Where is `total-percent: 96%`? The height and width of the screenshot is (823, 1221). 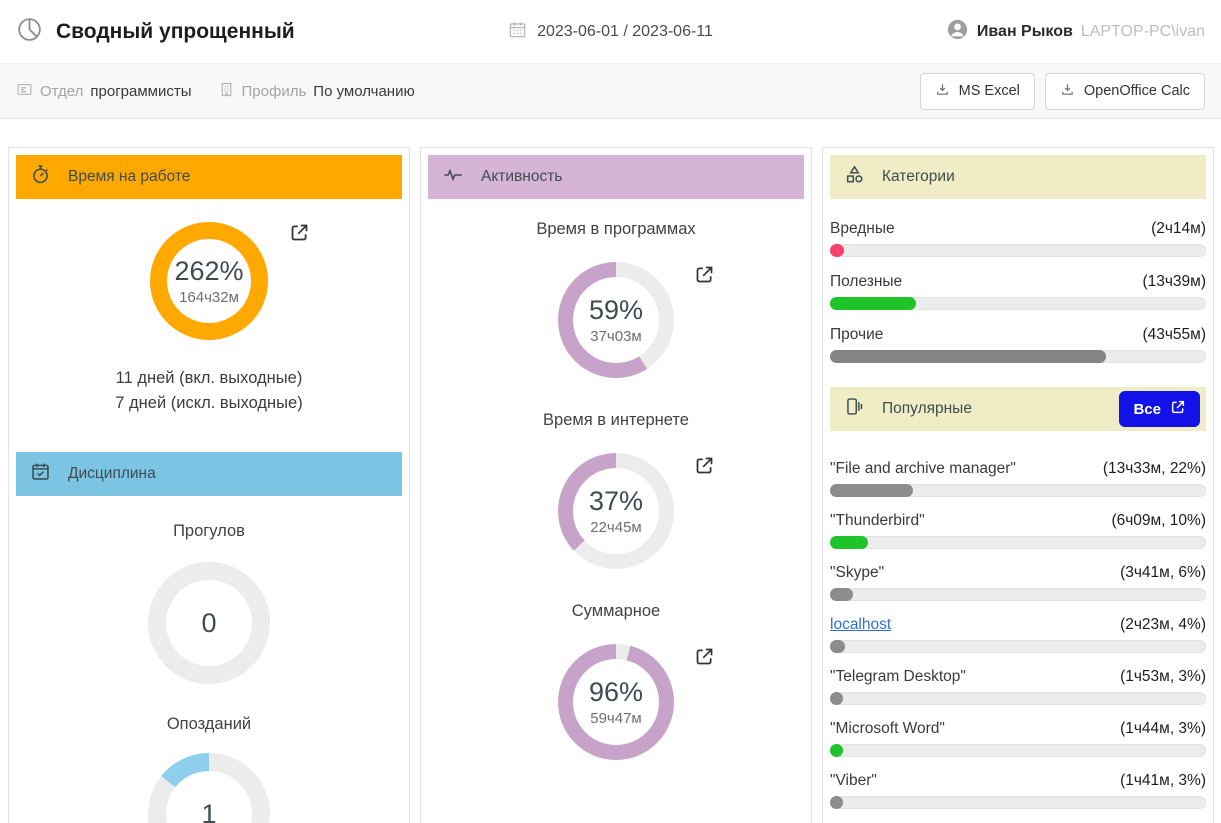 total-percent: 96% is located at coordinates (616, 692).